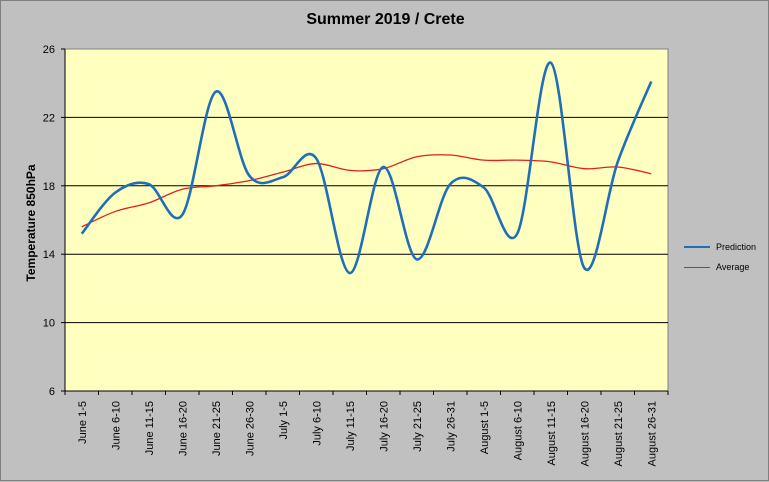  Describe the element at coordinates (732, 267) in the screenshot. I see `legend-label-average: Average` at that location.